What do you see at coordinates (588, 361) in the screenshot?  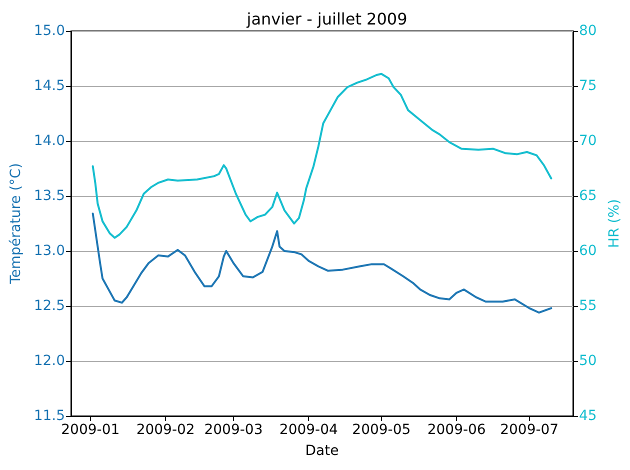 I see `y2-tick-label: 50` at bounding box center [588, 361].